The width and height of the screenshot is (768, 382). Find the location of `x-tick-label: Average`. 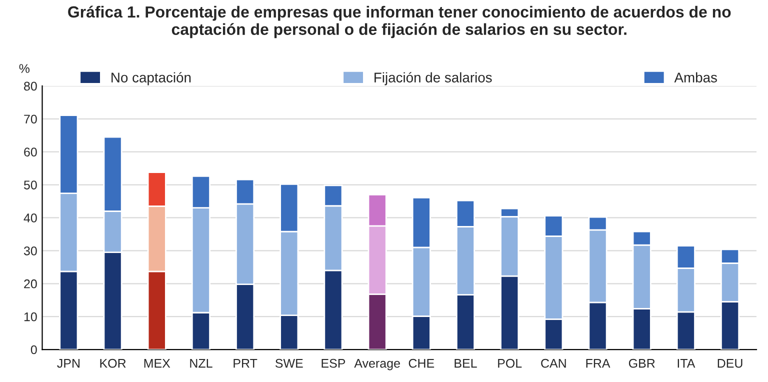

x-tick-label: Average is located at coordinates (377, 364).